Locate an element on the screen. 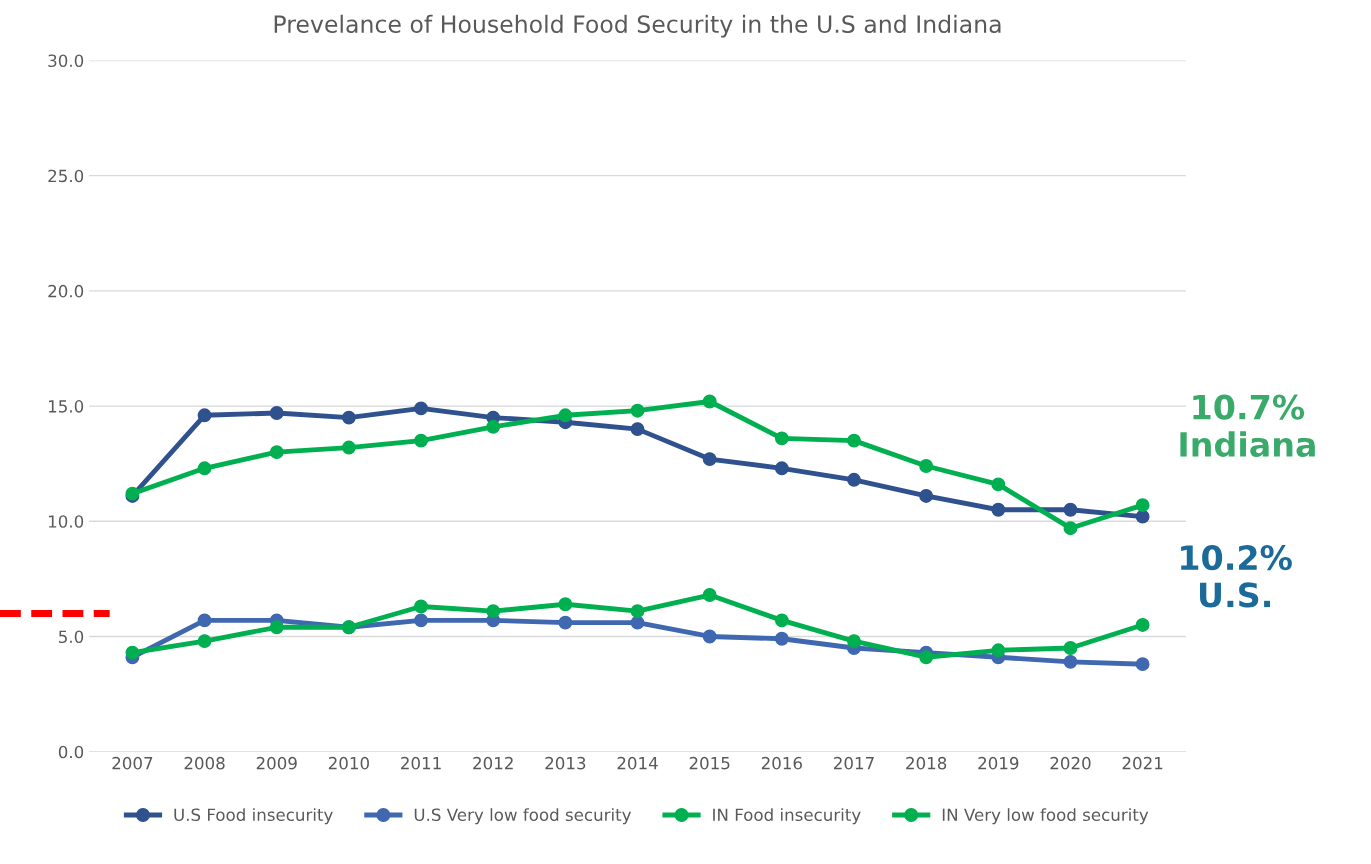 This screenshot has height=864, width=1371. legend-label: IN Very low food security is located at coordinates (1045, 816).